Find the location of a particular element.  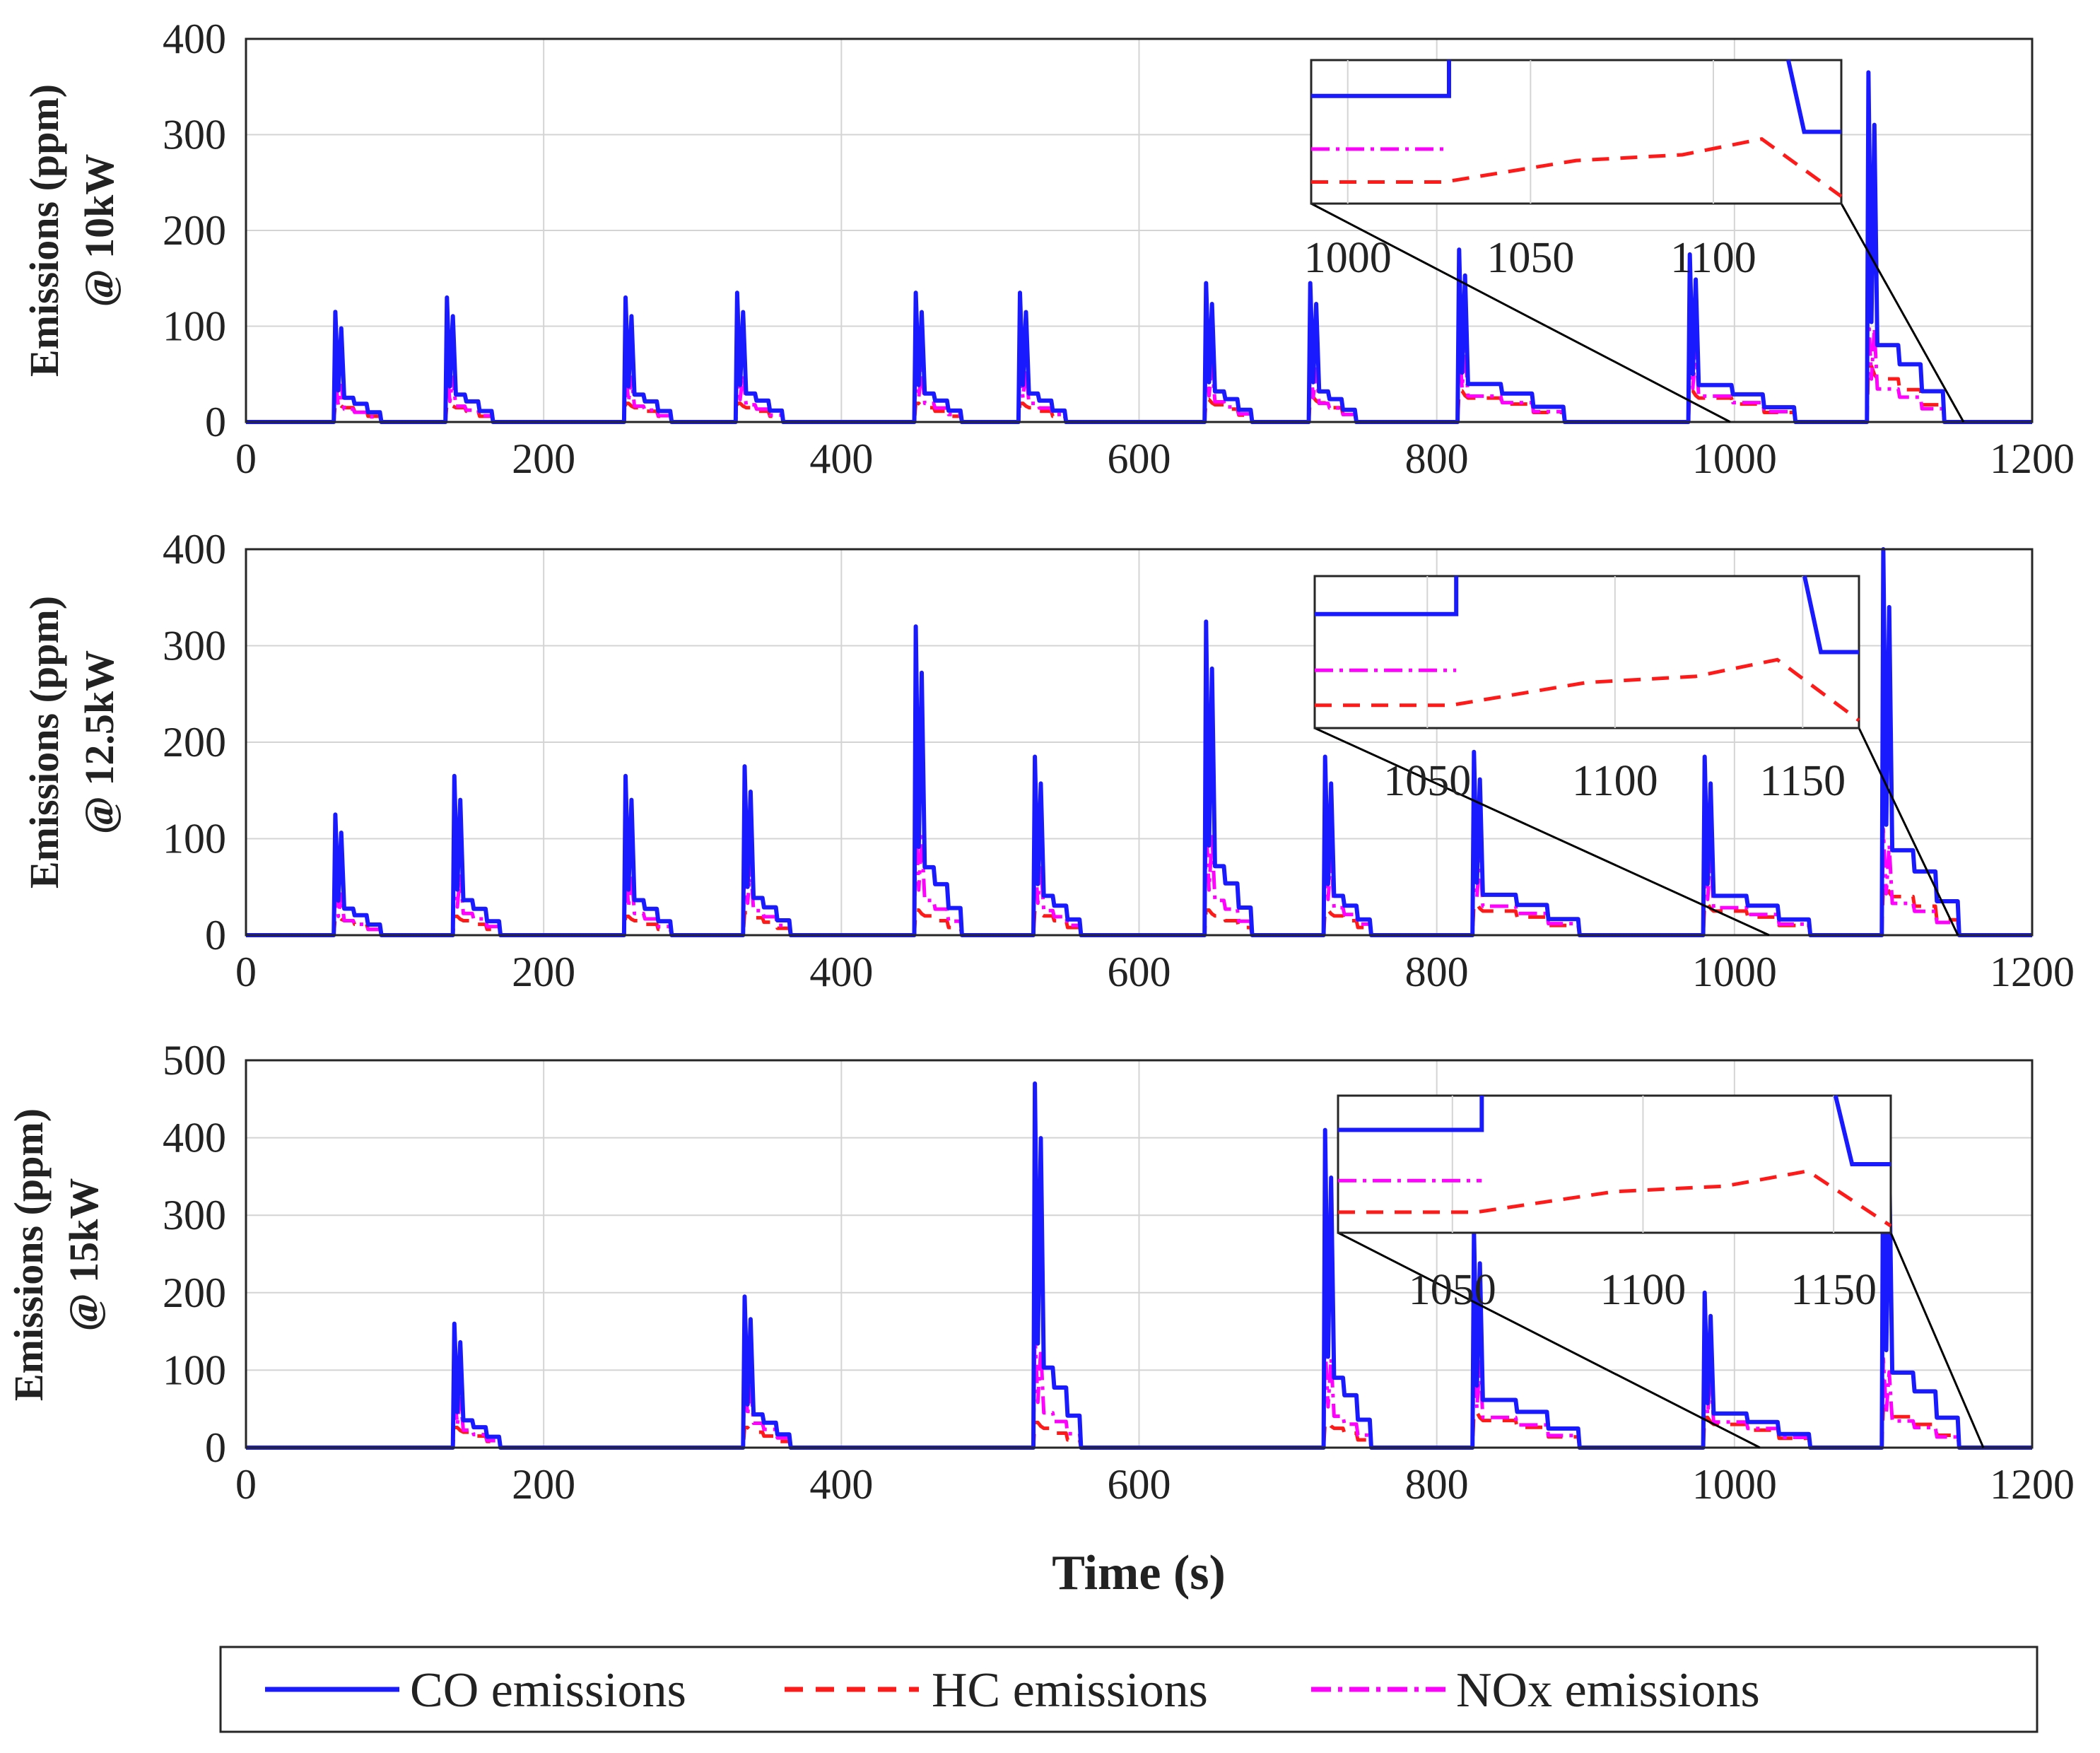

panel-12-5kw-y-ticks: 0 100 200 300 400 is located at coordinates (194, 742).